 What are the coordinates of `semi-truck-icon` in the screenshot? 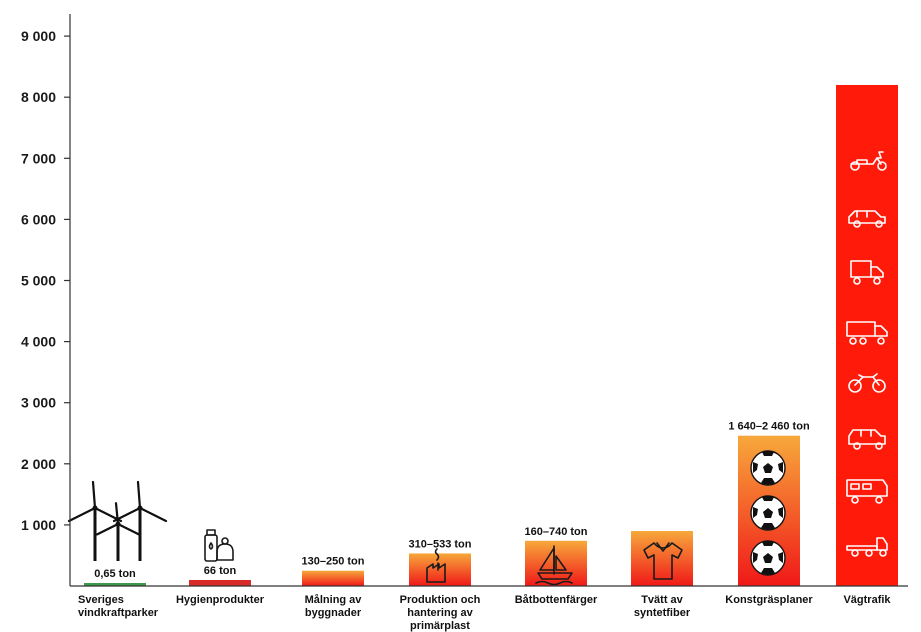 It's located at (867, 547).